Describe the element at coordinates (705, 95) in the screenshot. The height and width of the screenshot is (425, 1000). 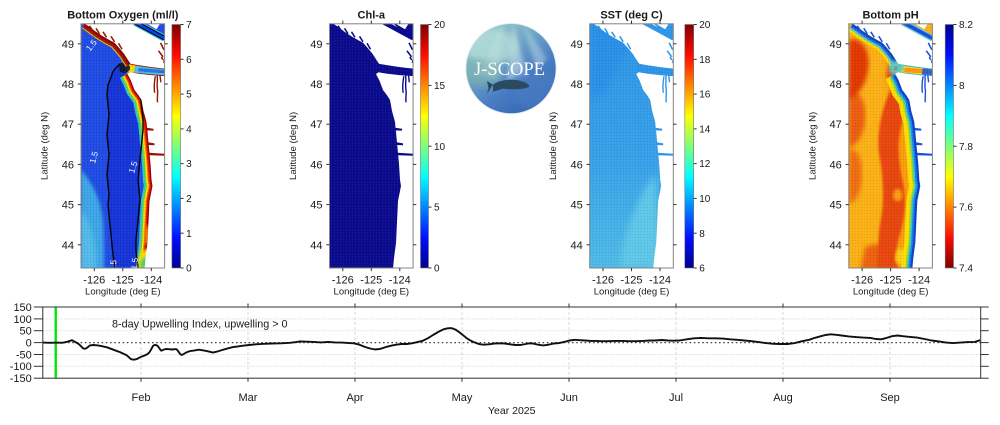
I see `svg-text: 16` at that location.